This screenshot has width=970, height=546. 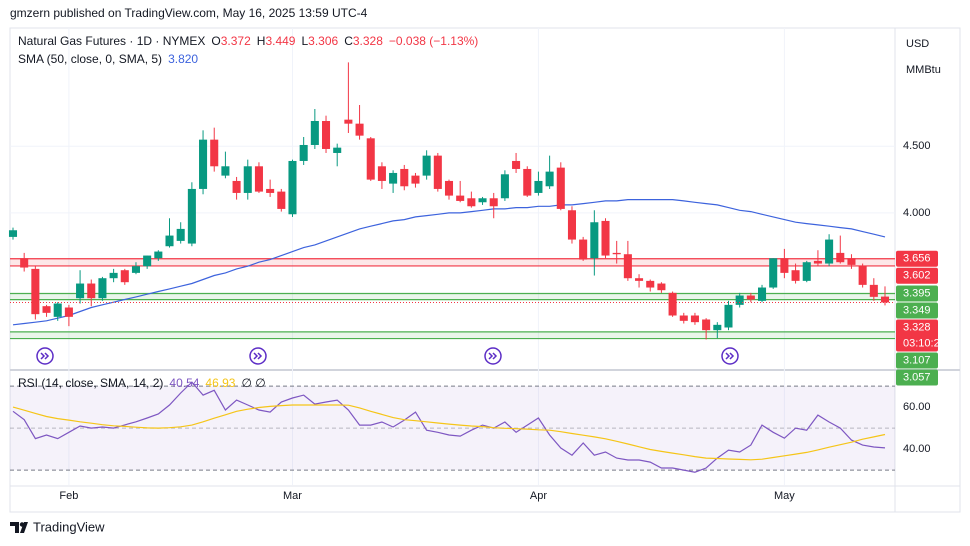 I want to click on rsi-value: 46.93, so click(x=220, y=383).